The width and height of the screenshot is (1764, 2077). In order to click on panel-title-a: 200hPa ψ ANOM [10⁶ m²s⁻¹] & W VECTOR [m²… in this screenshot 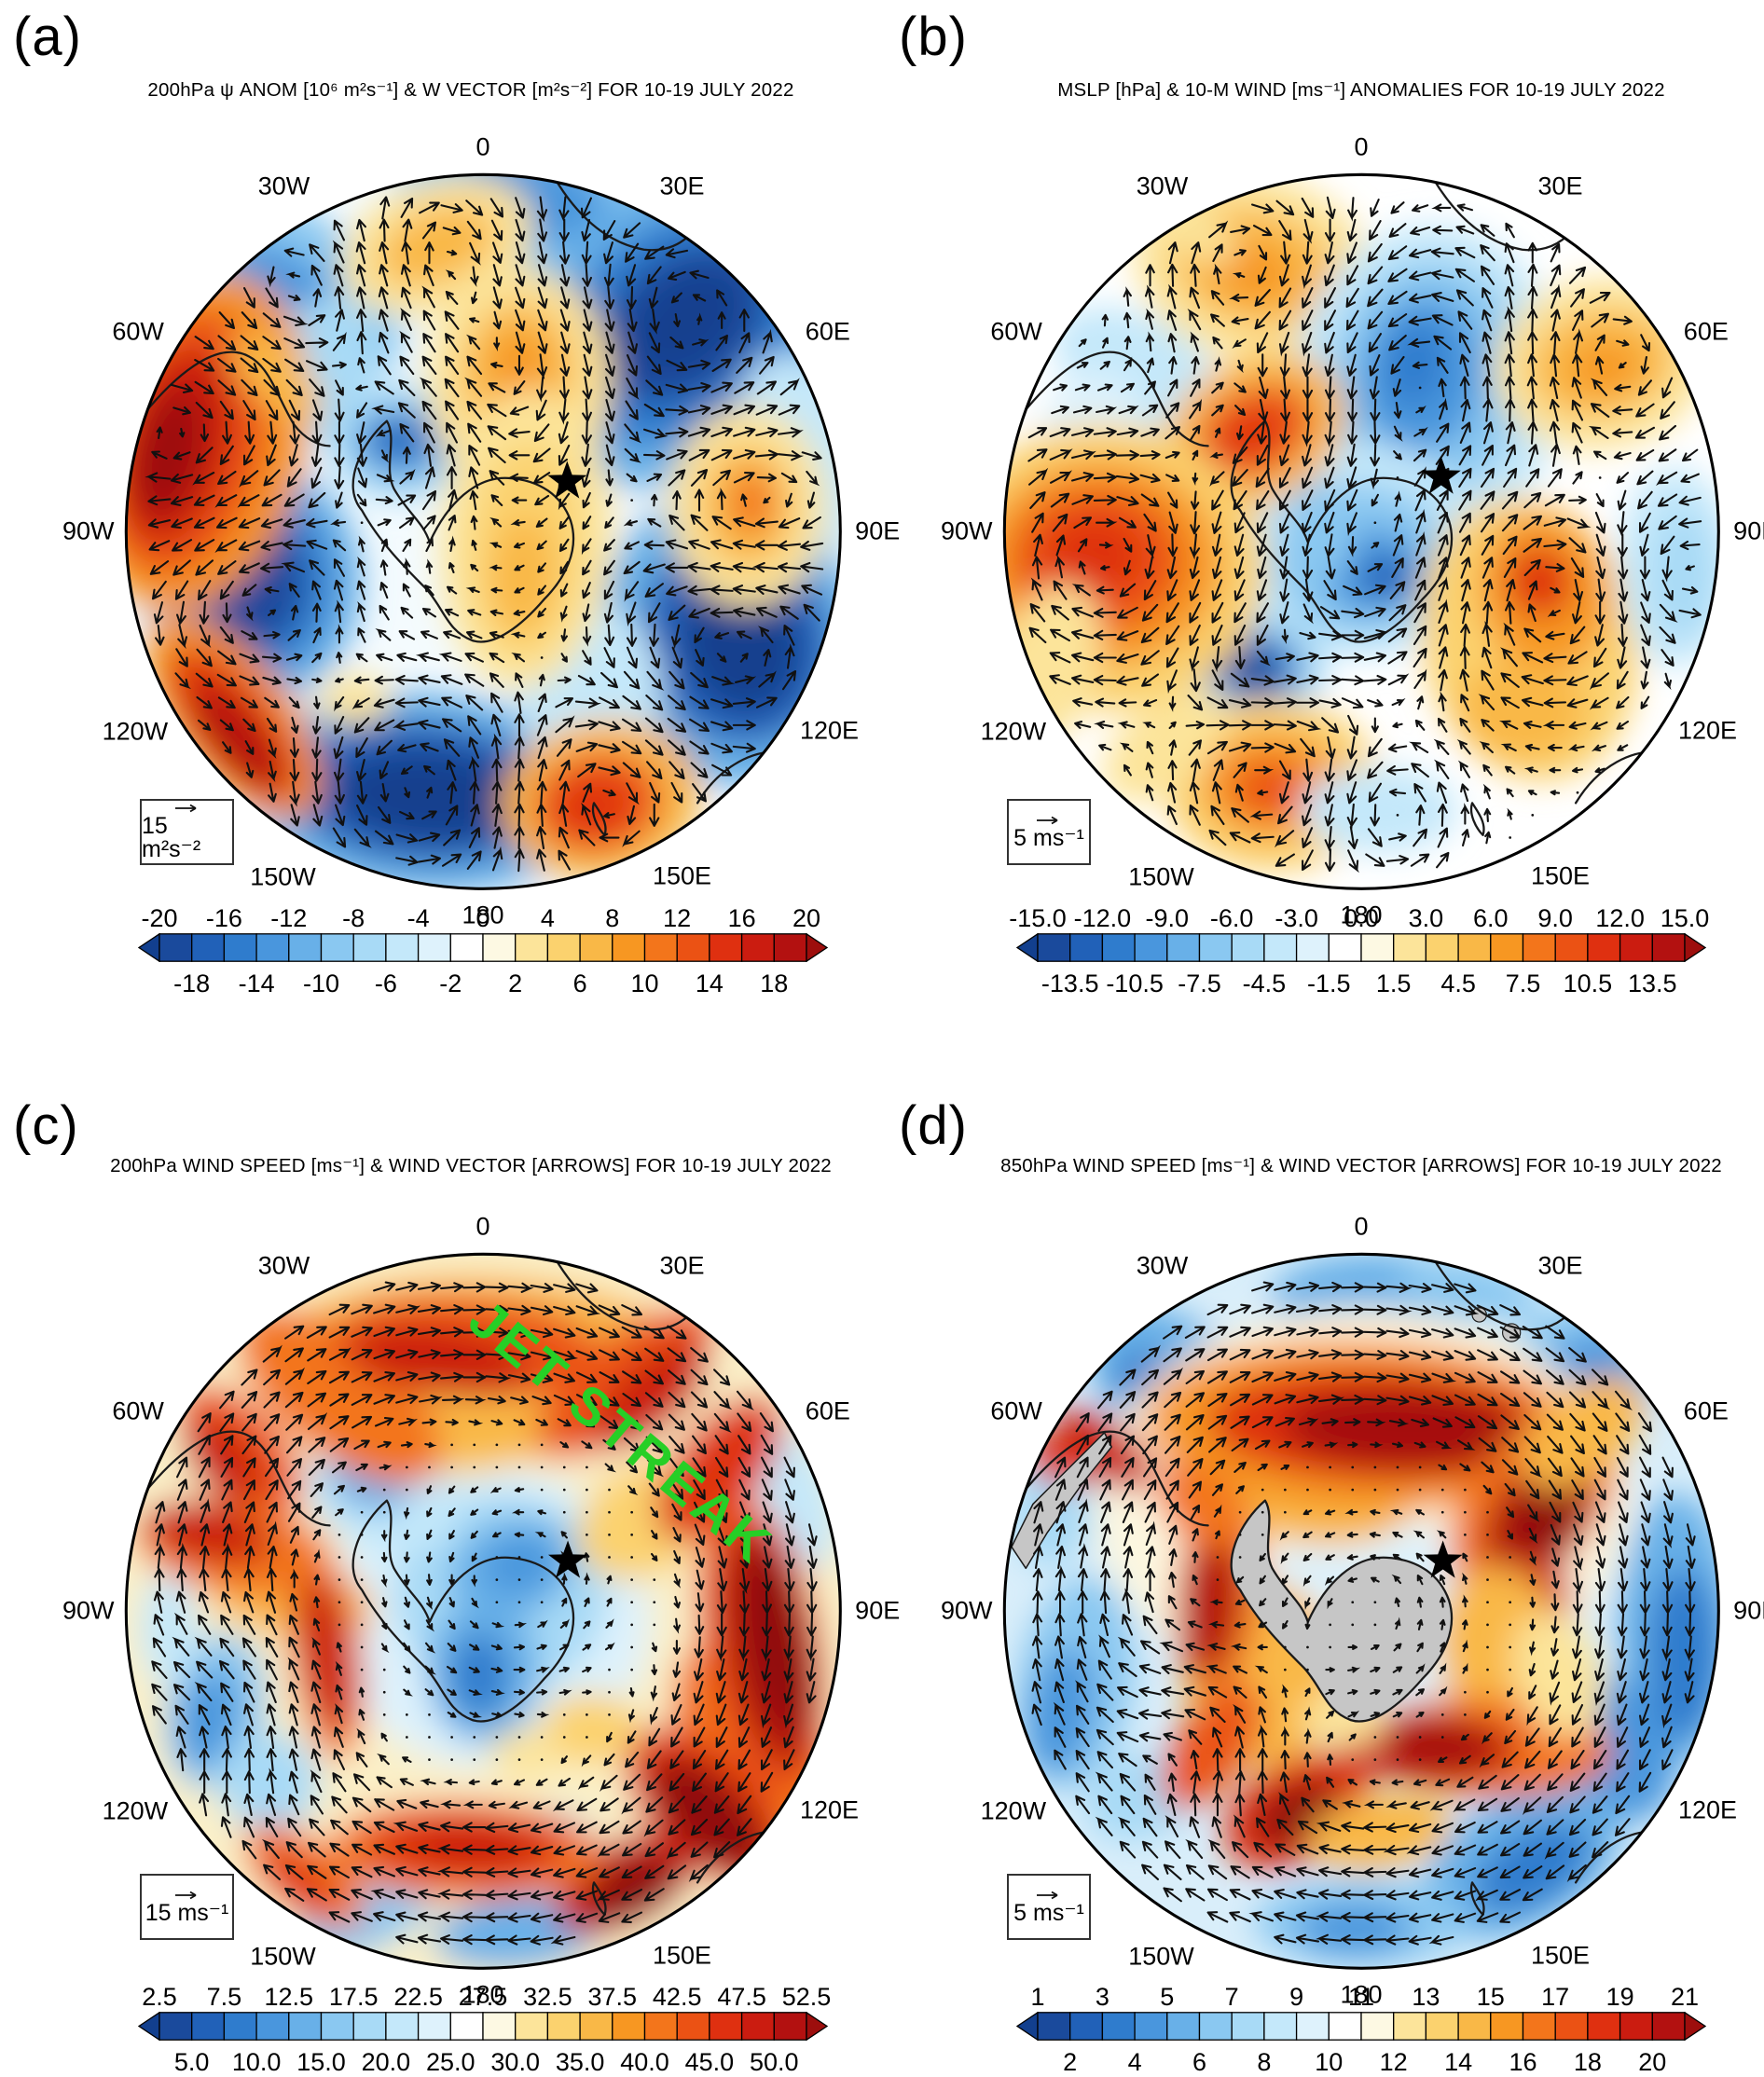, I will do `click(470, 90)`.